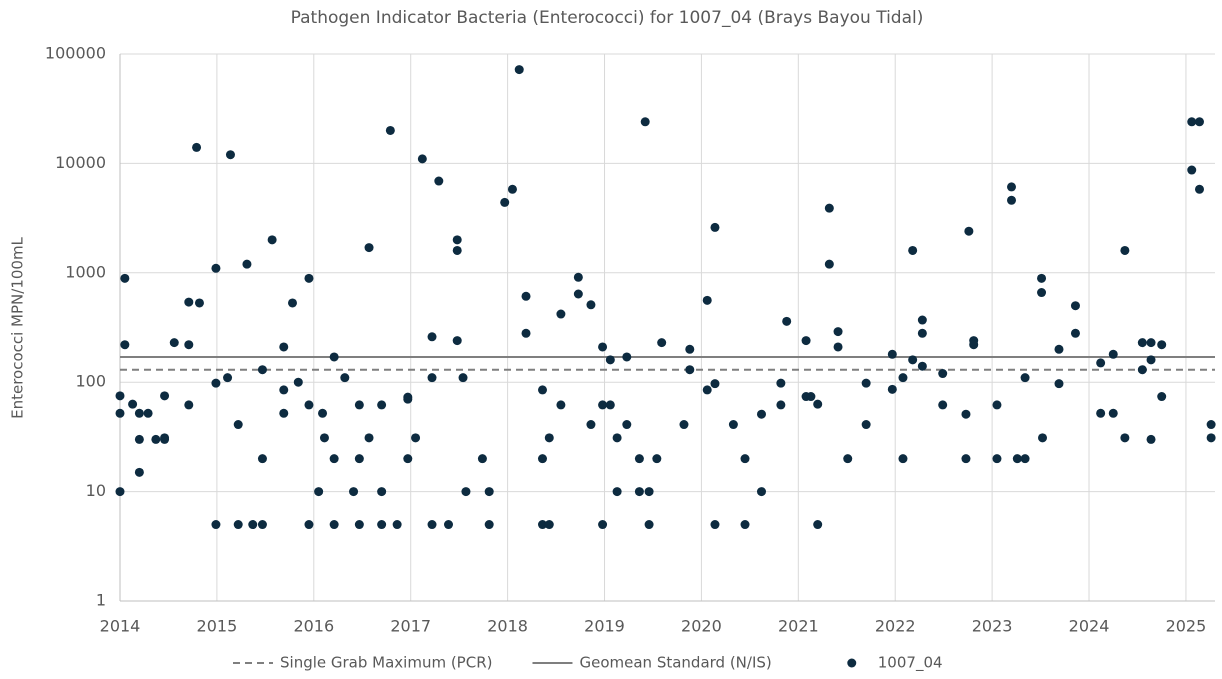 This screenshot has width=1222, height=679. What do you see at coordinates (18, 327) in the screenshot?
I see `y-axis-label: Enterococci MPN/100mL` at bounding box center [18, 327].